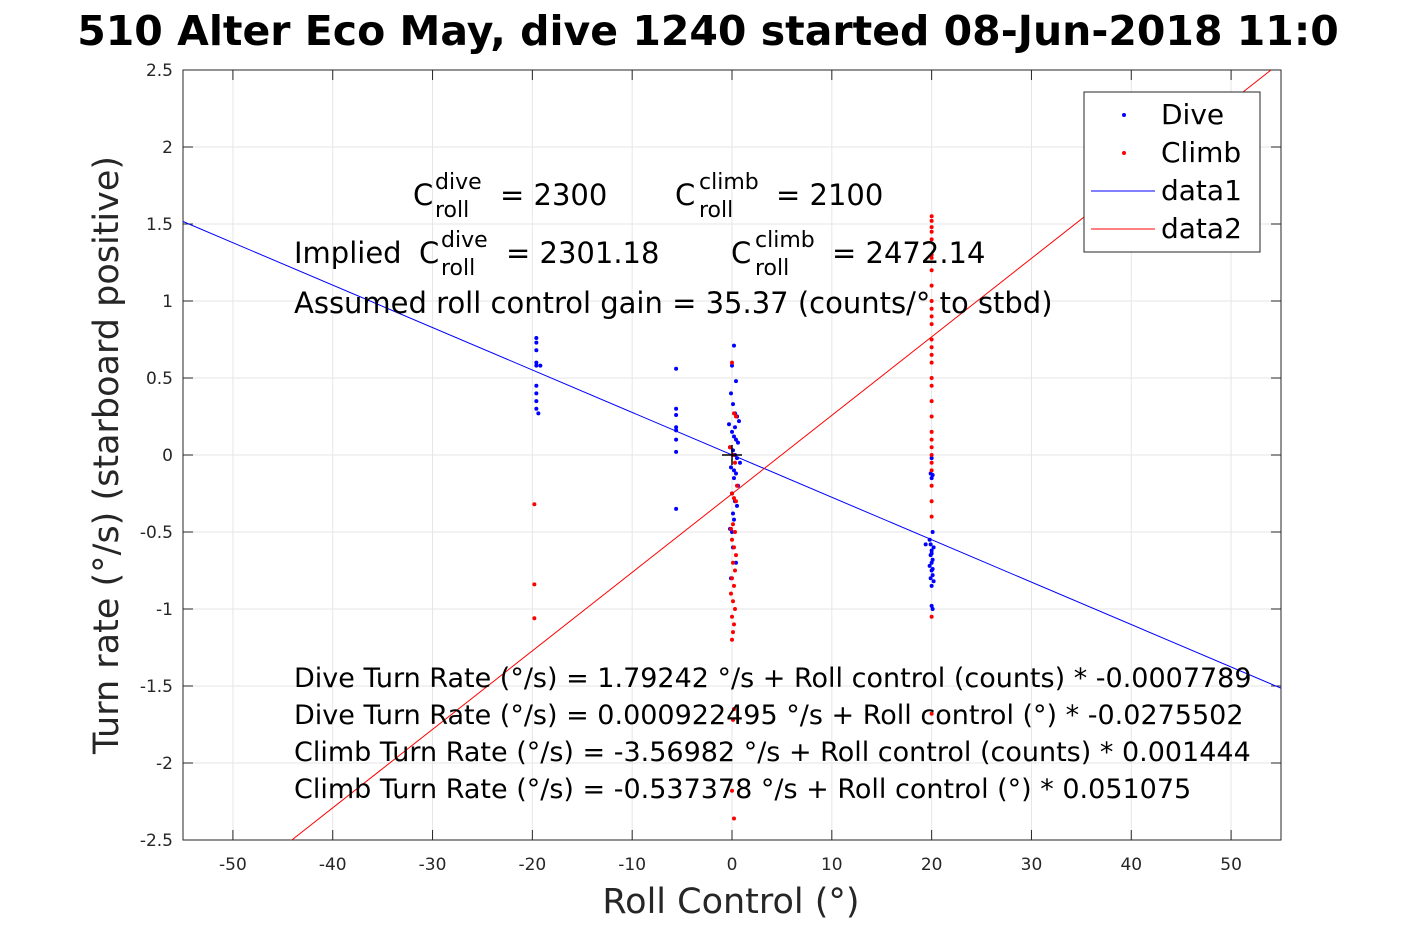 Image resolution: width=1417 pixels, height=945 pixels. I want to click on c-roll-dive-base: C, so click(423, 195).